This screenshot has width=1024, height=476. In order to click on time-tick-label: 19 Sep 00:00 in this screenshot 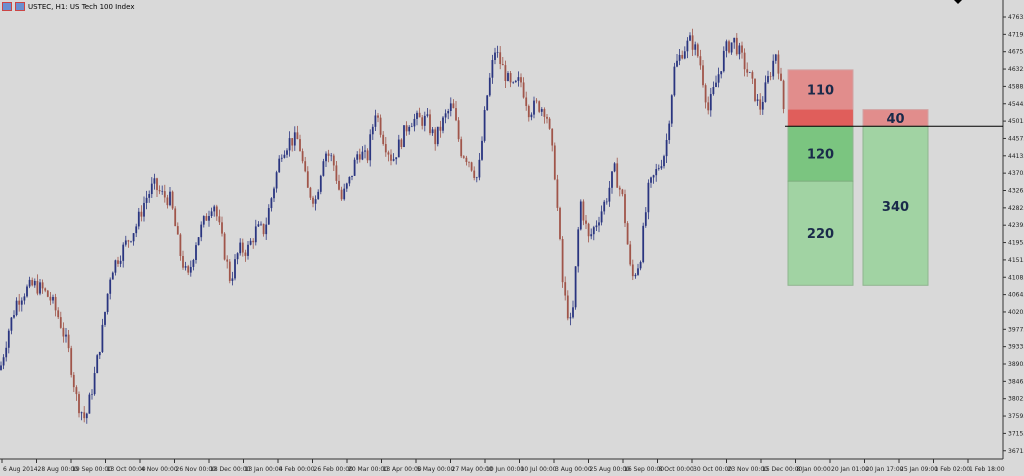, I will do `click(92, 469)`.